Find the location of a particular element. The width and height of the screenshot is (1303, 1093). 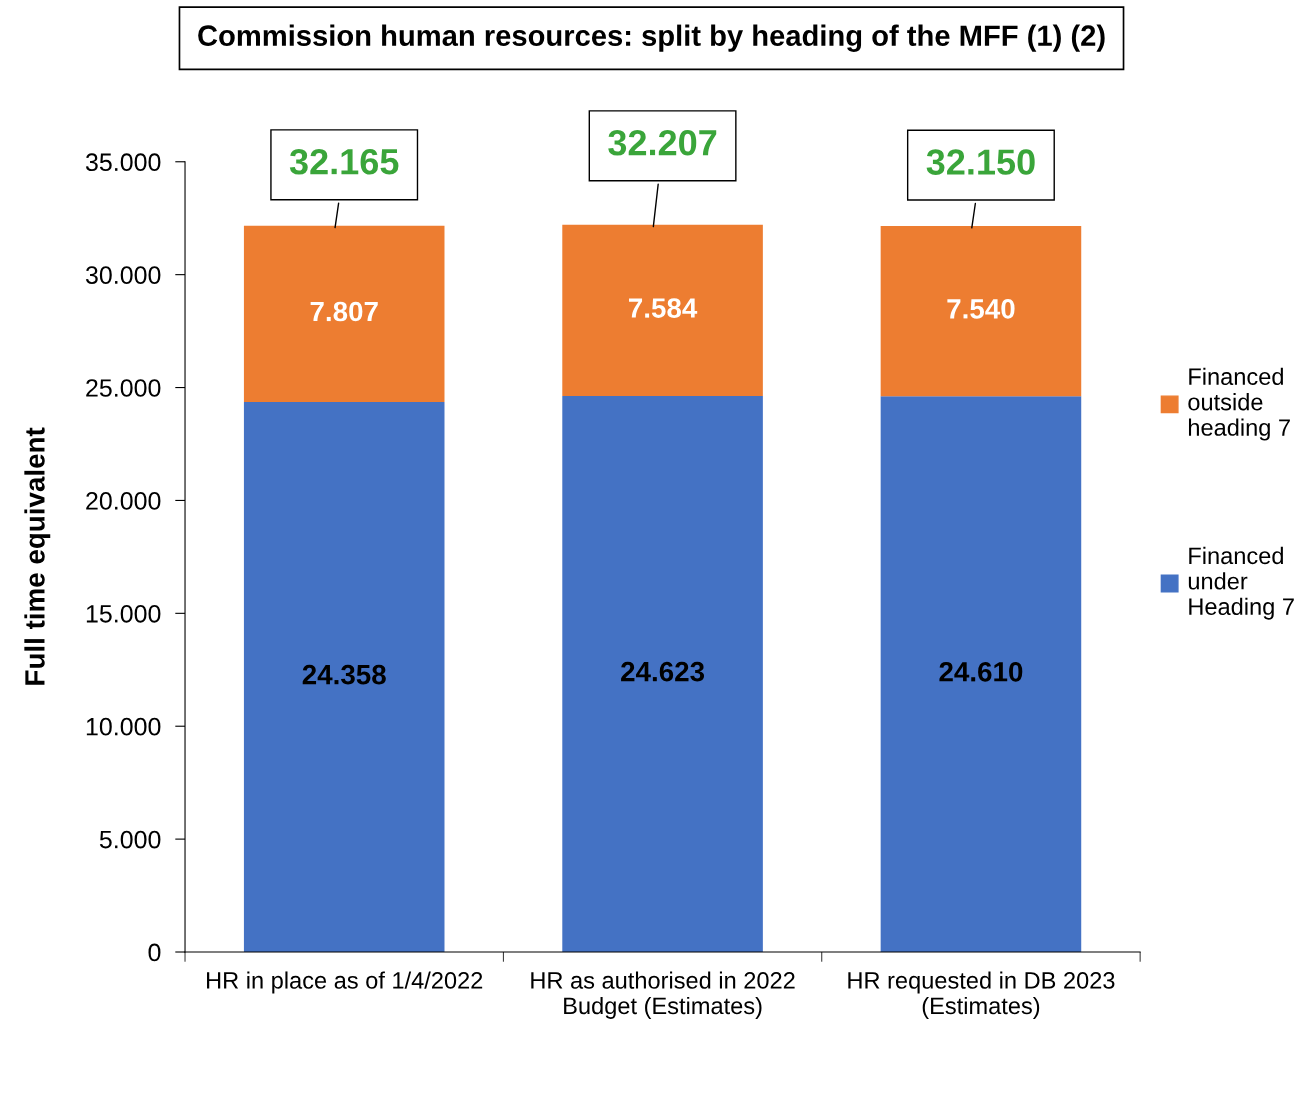

legend-label: Financed under Heading 7 is located at coordinates (1241, 583).